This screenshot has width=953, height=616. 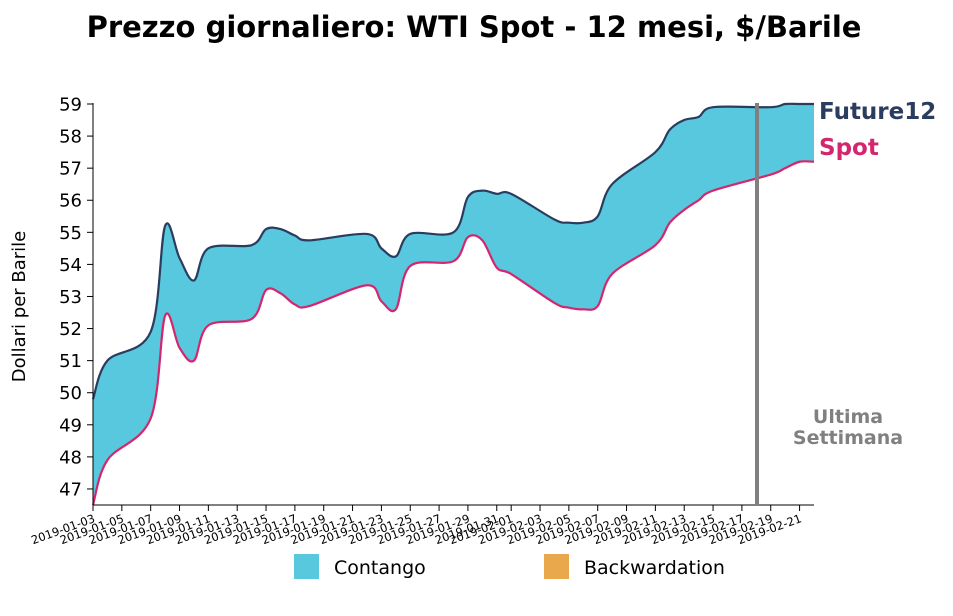 I want to click on legend-swatch-contango, so click(x=306, y=566).